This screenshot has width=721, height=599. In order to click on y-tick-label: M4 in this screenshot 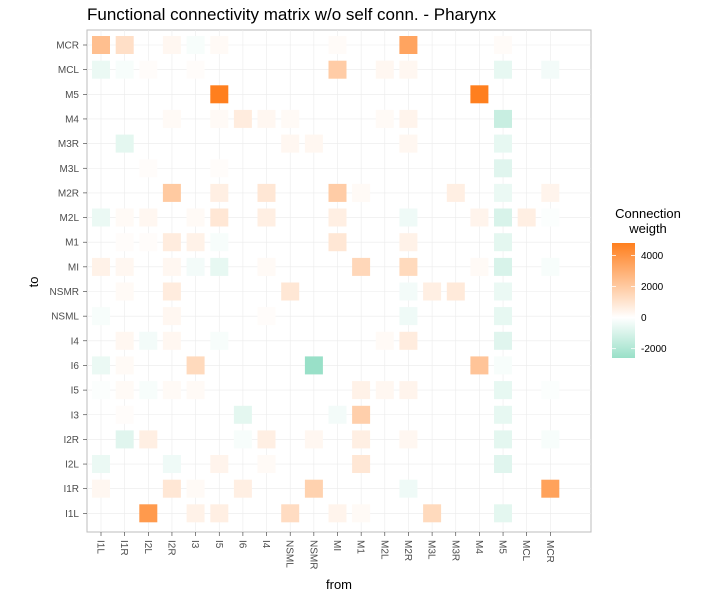, I will do `click(72, 119)`.